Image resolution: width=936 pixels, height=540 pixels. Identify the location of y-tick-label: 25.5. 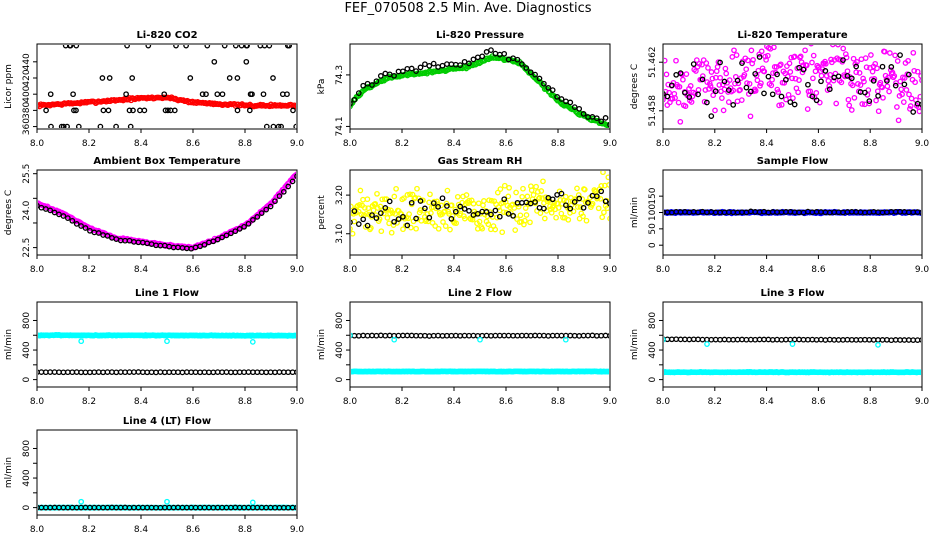
(27, 174).